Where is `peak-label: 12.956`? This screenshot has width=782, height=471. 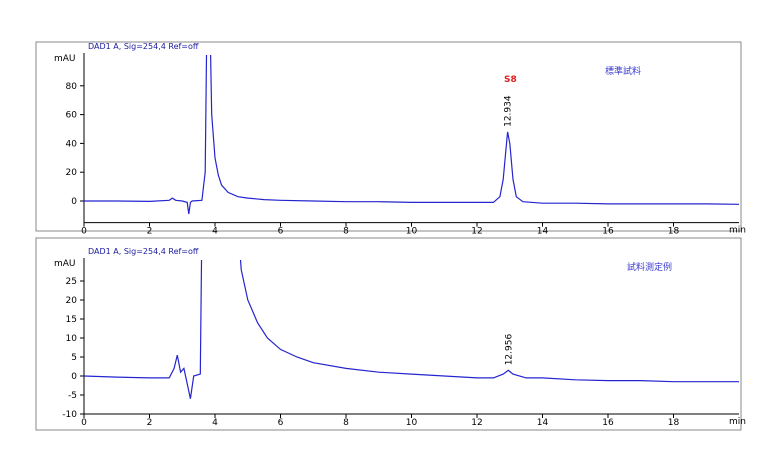
peak-label: 12.956 is located at coordinates (509, 350).